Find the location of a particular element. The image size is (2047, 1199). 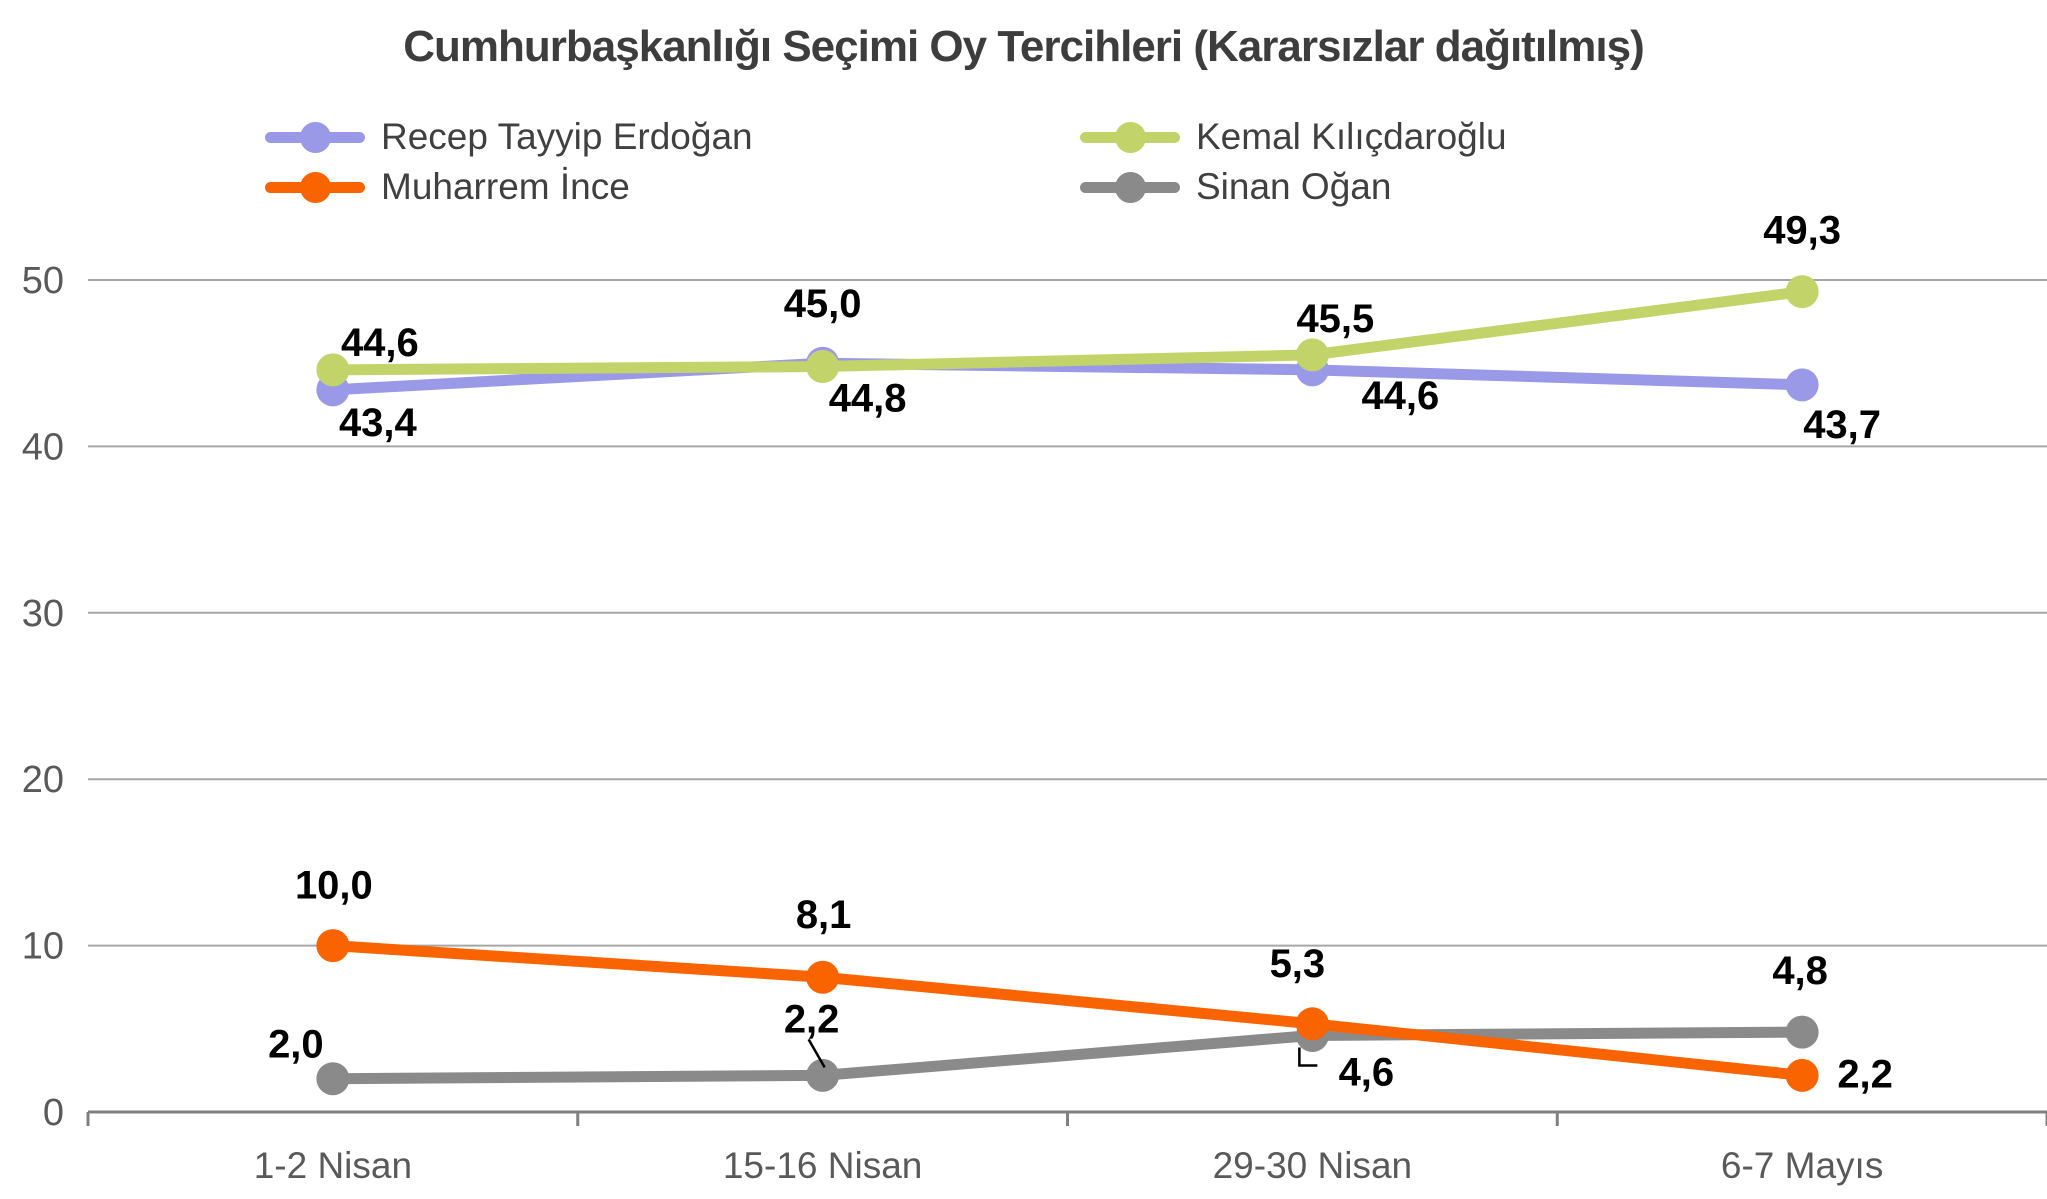

data-point-kemal-kılıçdaroğlu-0 is located at coordinates (333, 370).